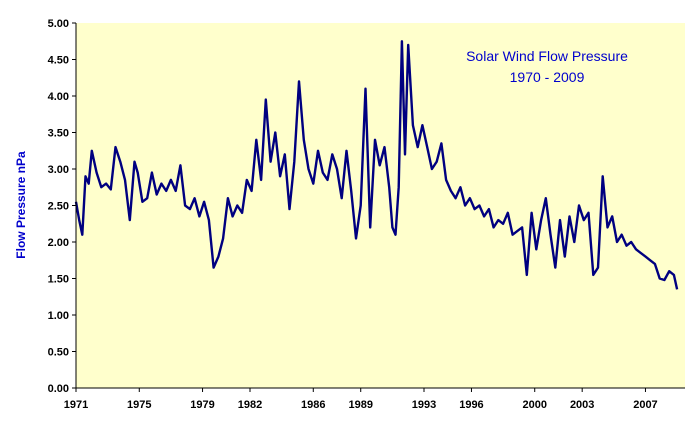  Describe the element at coordinates (360, 405) in the screenshot. I see `x-tick-label: 1989` at that location.